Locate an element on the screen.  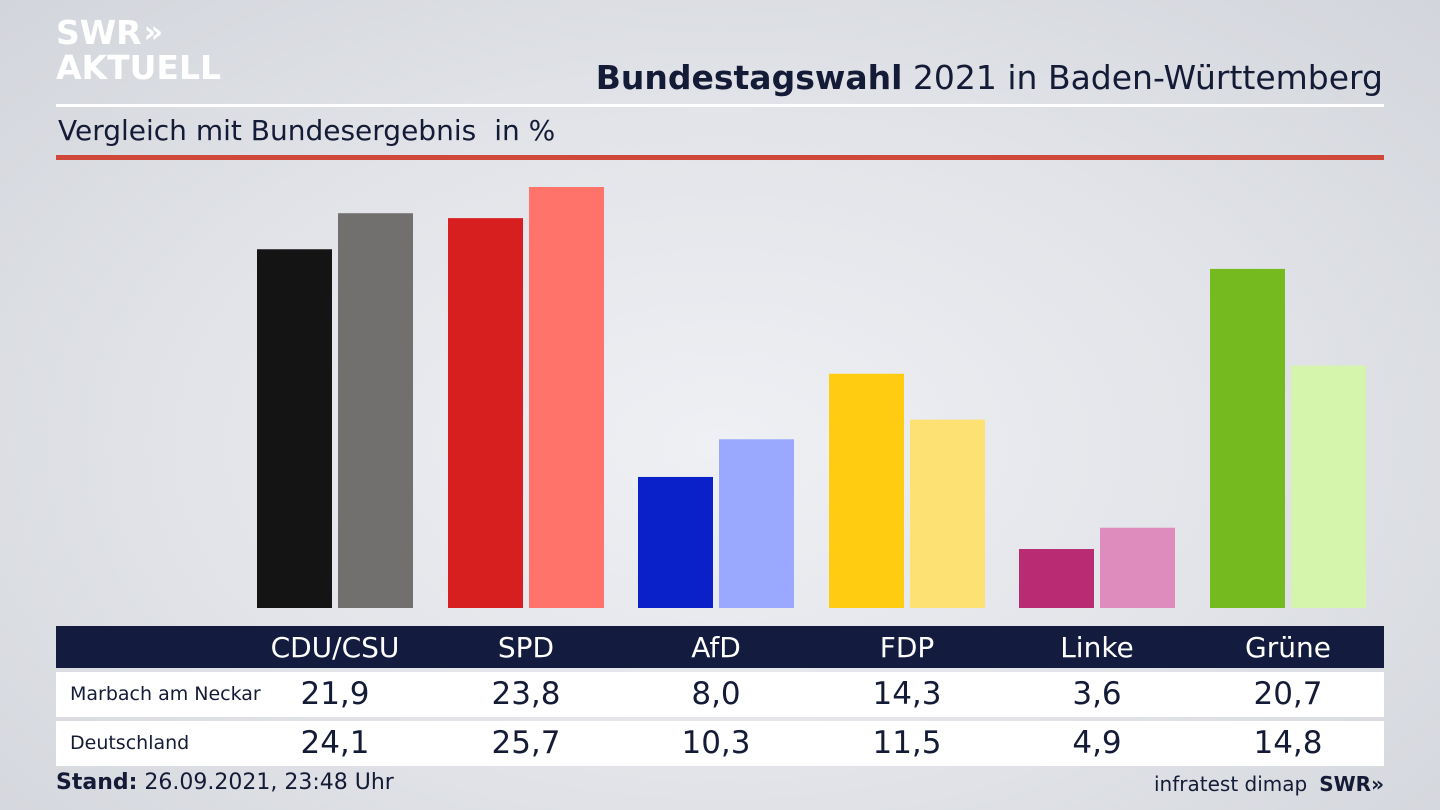
chart-subtitle: Vergleich mit Bundesergebnis in % is located at coordinates (306, 130).